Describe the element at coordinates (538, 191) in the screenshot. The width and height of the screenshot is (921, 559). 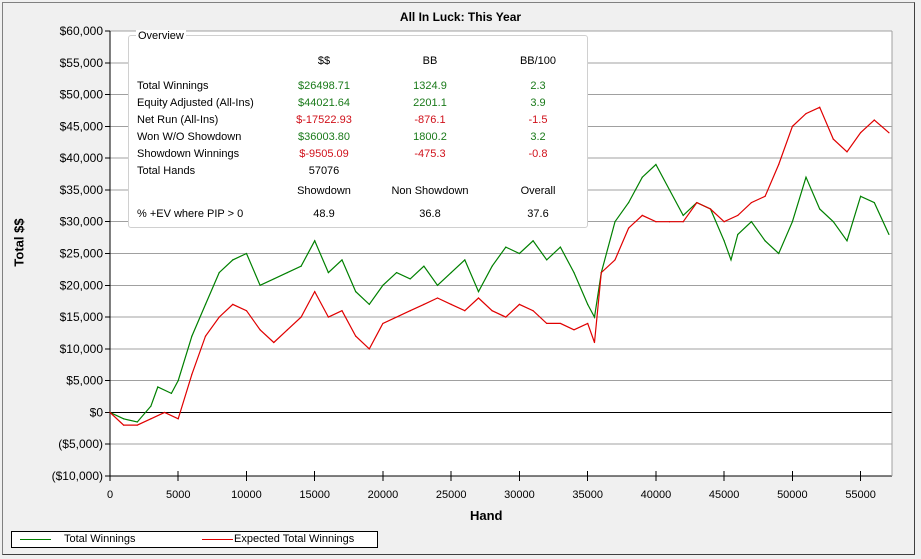
I see `header-overall: Overall` at that location.